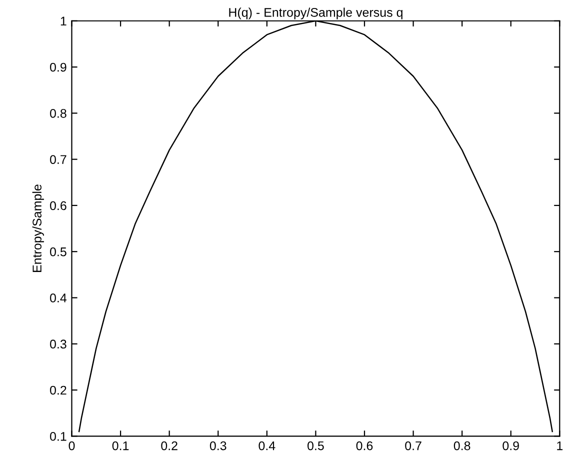  What do you see at coordinates (58, 344) in the screenshot?
I see `y-tick-label: 0.3` at bounding box center [58, 344].